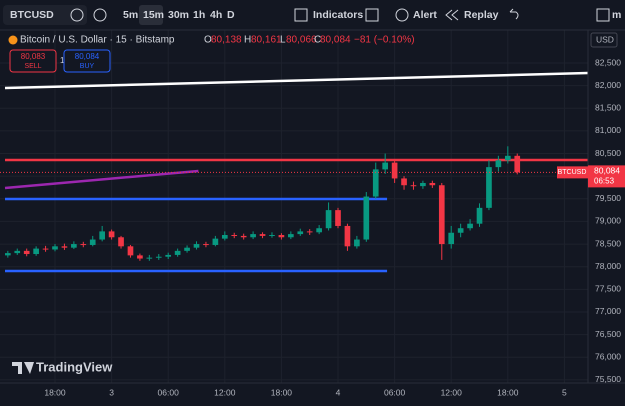 The width and height of the screenshot is (625, 406). I want to click on interval: 1h, so click(199, 15).